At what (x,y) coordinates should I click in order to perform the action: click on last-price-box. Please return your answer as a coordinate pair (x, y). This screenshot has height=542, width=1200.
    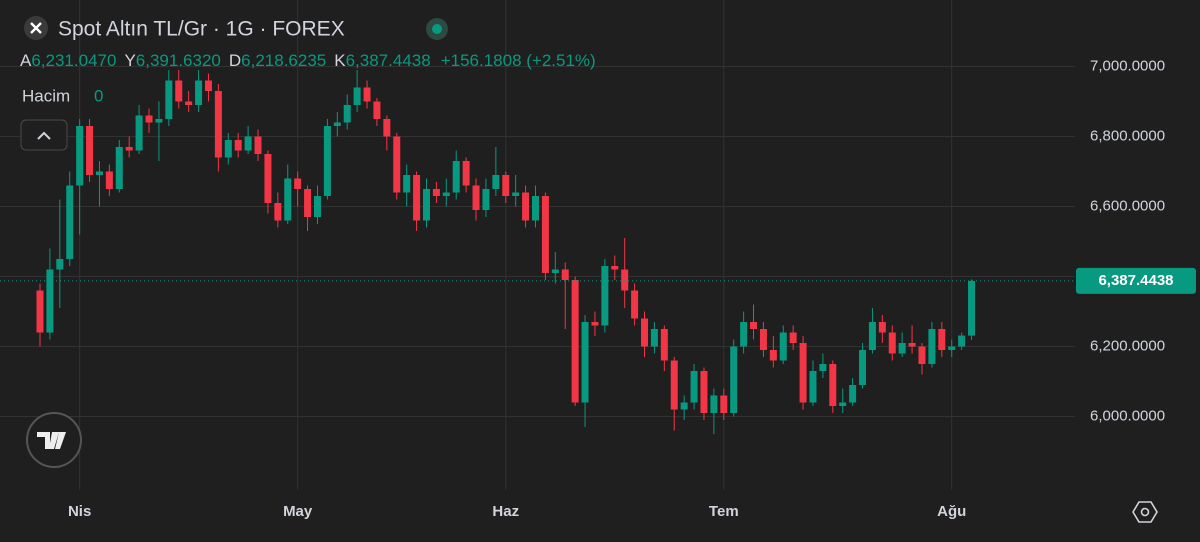
    Looking at the image, I should click on (1136, 280).